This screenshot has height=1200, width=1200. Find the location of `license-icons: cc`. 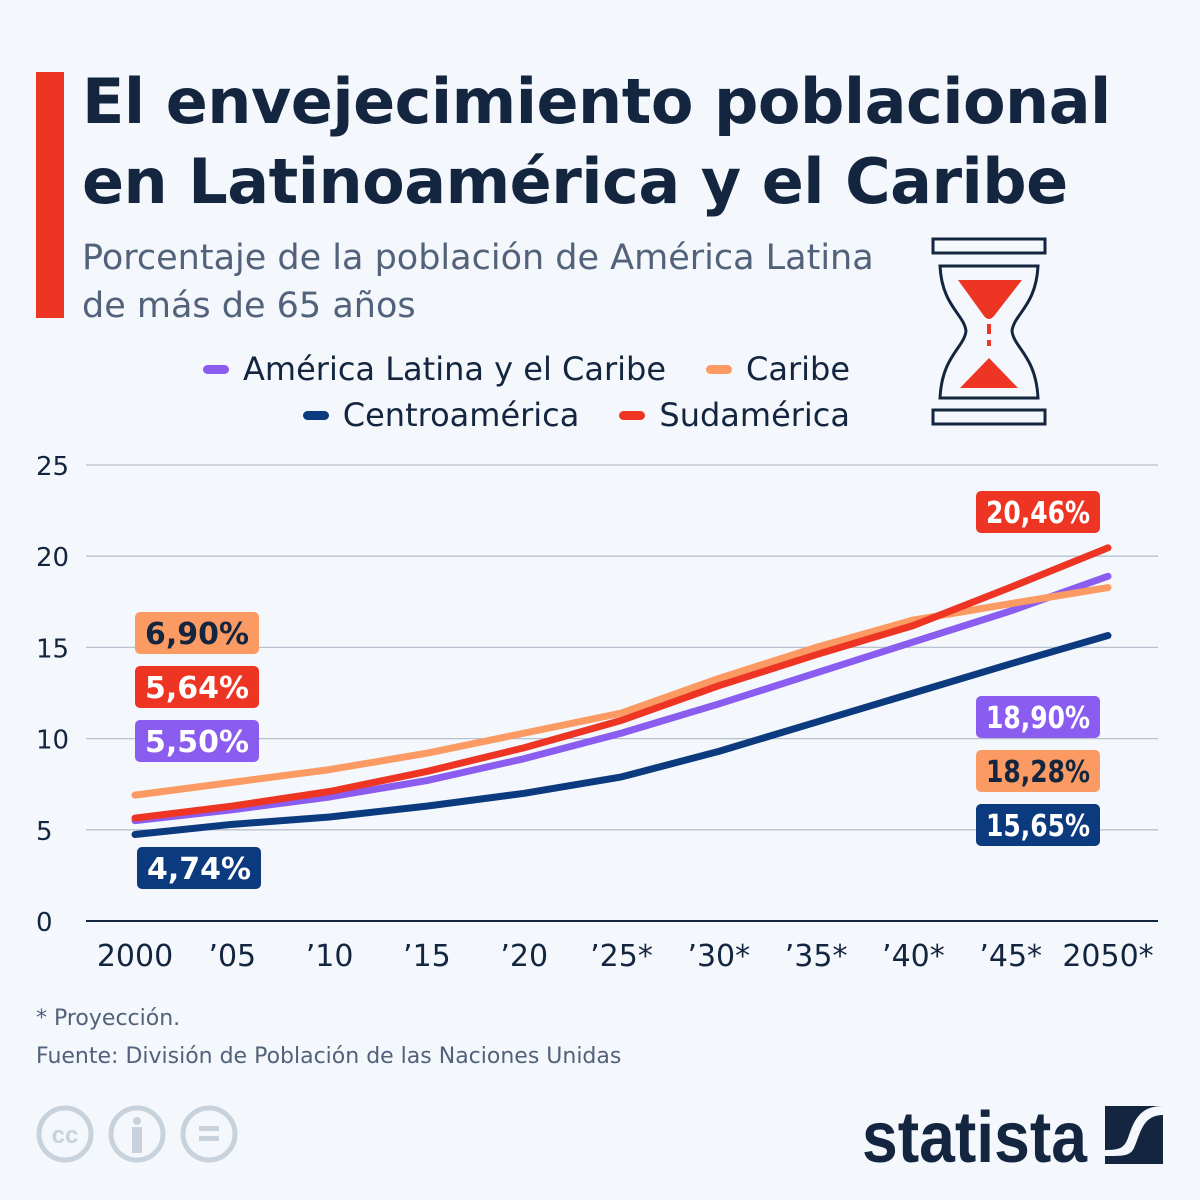

license-icons: cc is located at coordinates (137, 1134).